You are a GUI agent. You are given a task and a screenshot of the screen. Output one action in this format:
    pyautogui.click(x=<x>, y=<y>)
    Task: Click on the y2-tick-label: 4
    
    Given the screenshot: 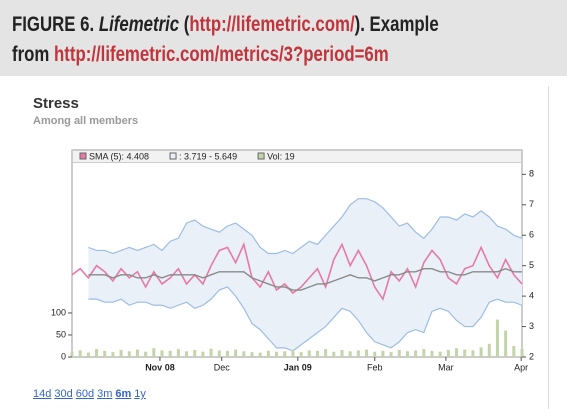 What is the action you would take?
    pyautogui.click(x=531, y=295)
    